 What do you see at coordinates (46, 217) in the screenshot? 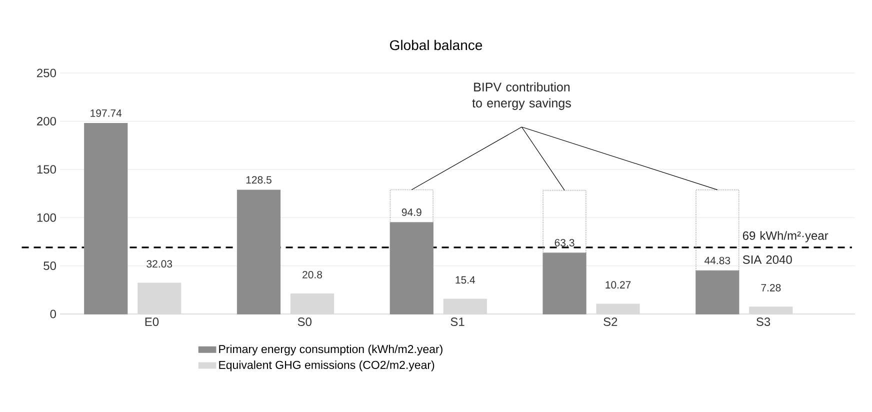
I see `y-tick-label: 100` at bounding box center [46, 217].